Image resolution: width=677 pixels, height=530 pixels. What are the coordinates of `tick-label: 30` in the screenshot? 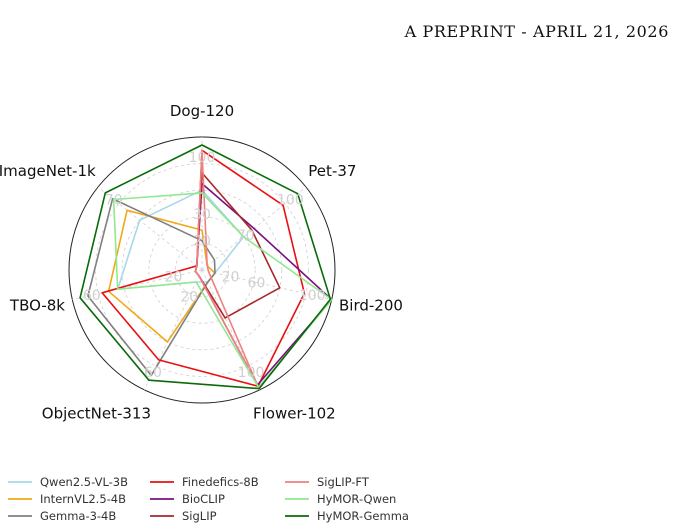 It's located at (202, 215).